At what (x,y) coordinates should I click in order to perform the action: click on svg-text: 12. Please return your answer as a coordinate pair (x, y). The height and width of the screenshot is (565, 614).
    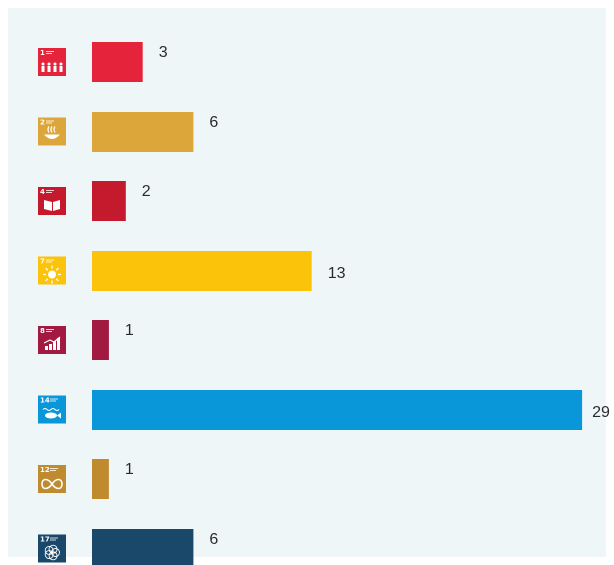
    Looking at the image, I should click on (45, 470).